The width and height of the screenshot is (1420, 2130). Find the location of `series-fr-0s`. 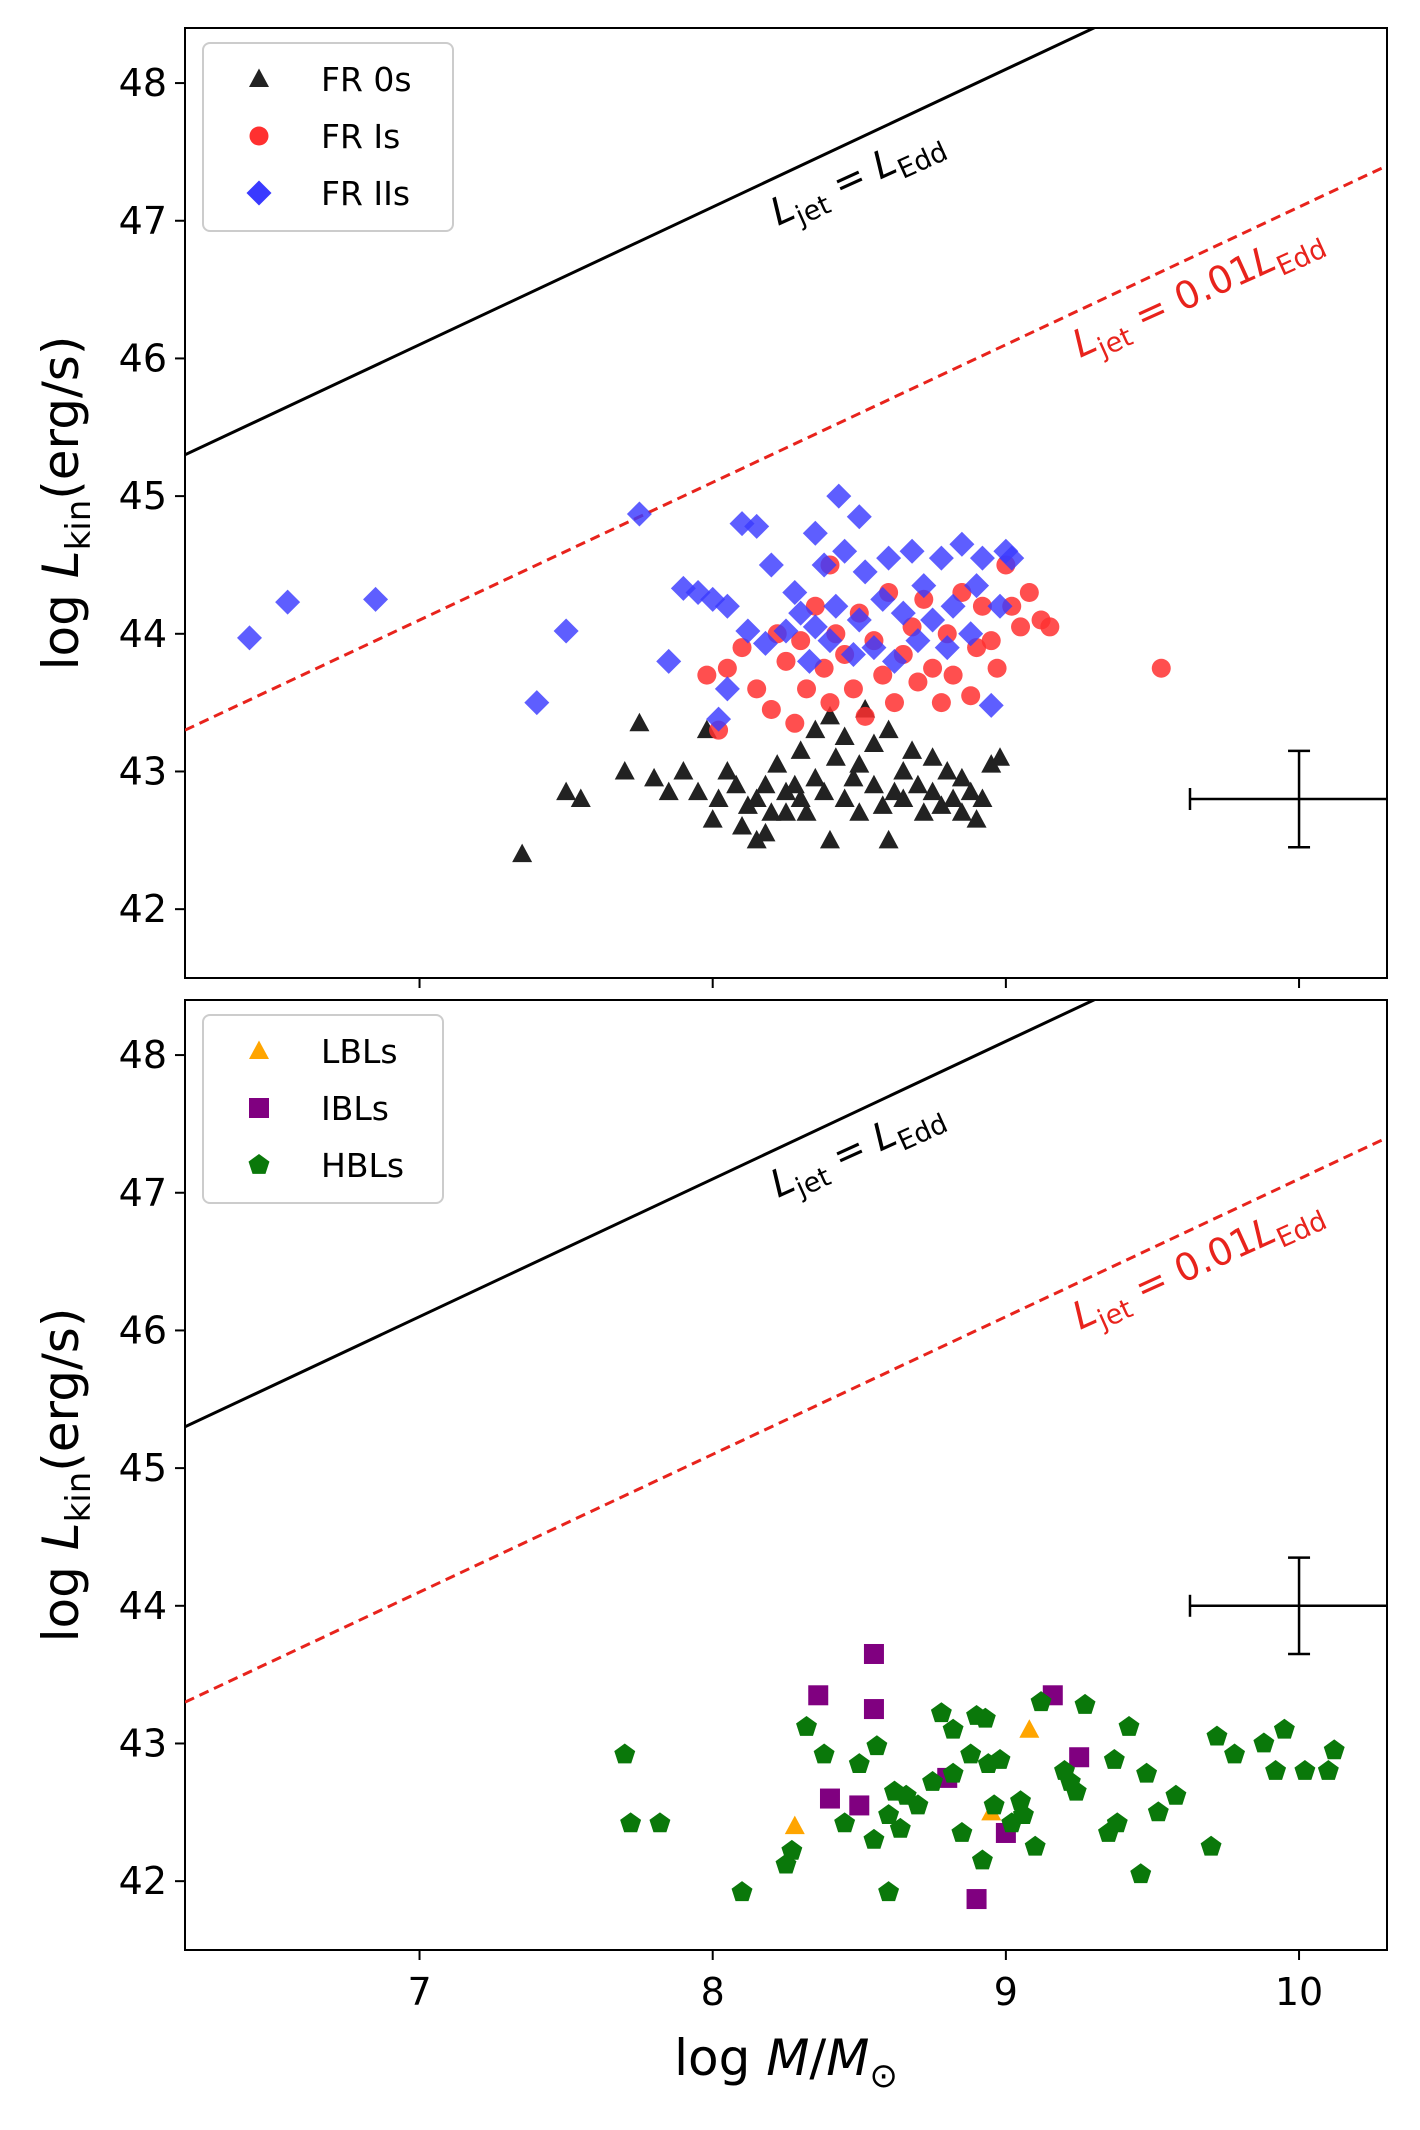

series-fr-0s is located at coordinates (761, 781).